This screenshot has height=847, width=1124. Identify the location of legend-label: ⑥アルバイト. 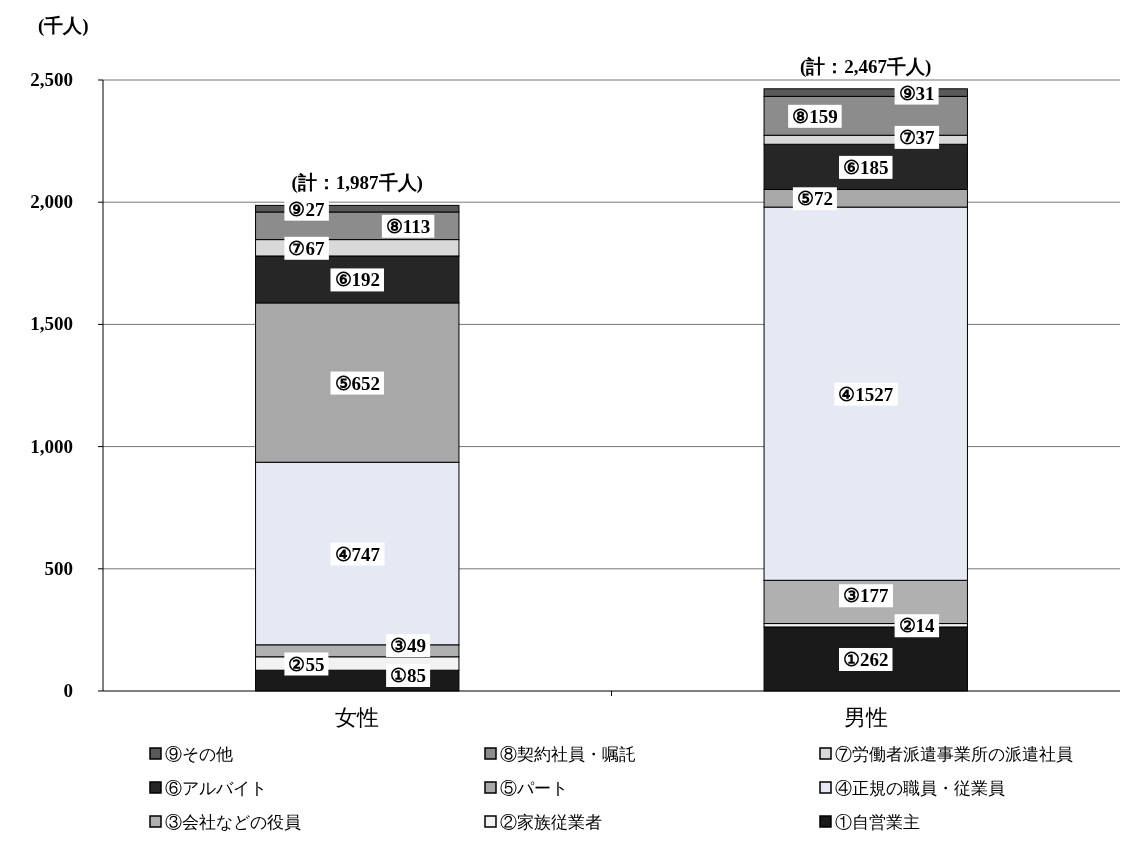
(216, 788).